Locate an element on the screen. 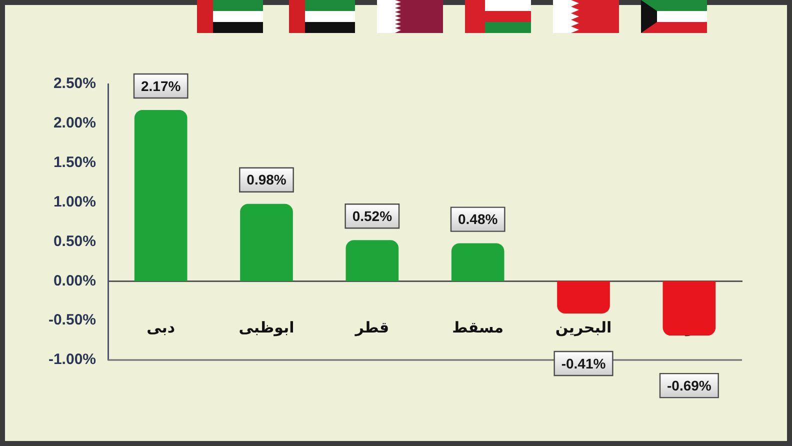  x-tick-label: دبى is located at coordinates (161, 327).